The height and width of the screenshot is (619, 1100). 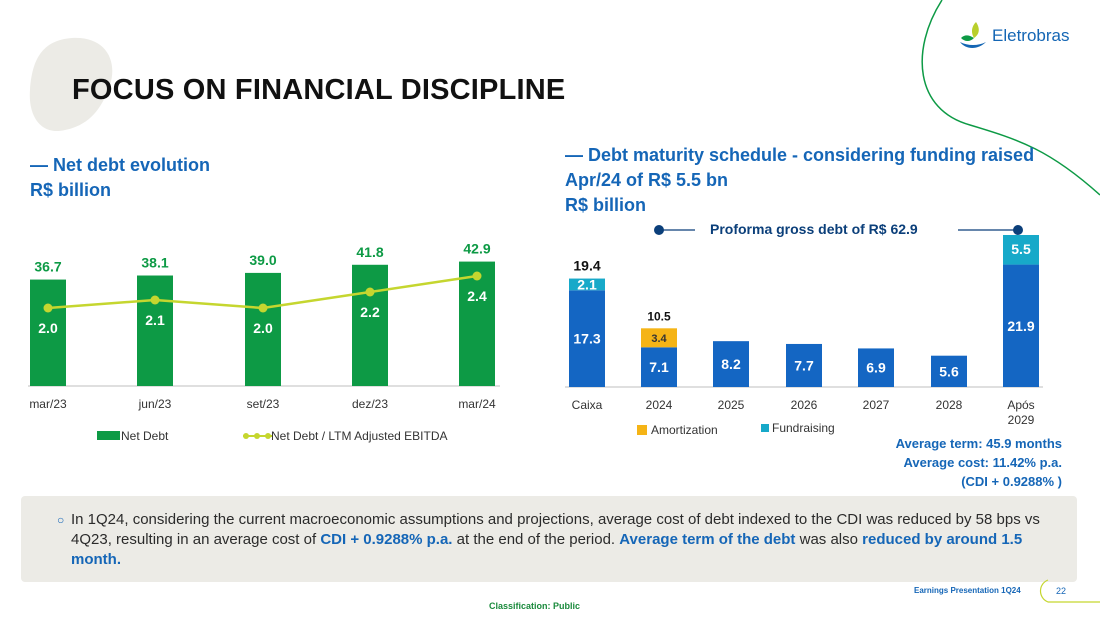 What do you see at coordinates (1010, 98) in the screenshot?
I see `decorative-curve` at bounding box center [1010, 98].